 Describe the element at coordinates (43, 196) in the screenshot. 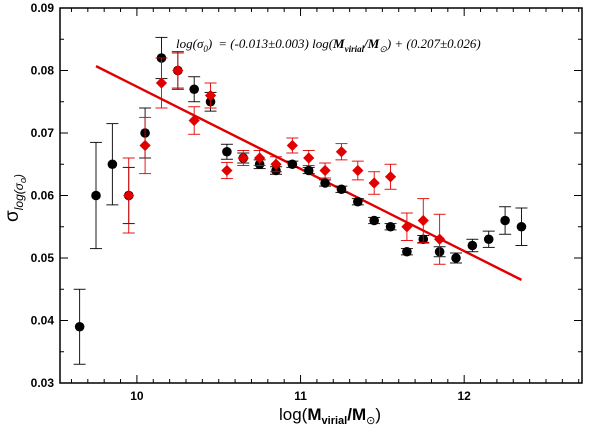

I see `y-tick-label: 0.06` at that location.